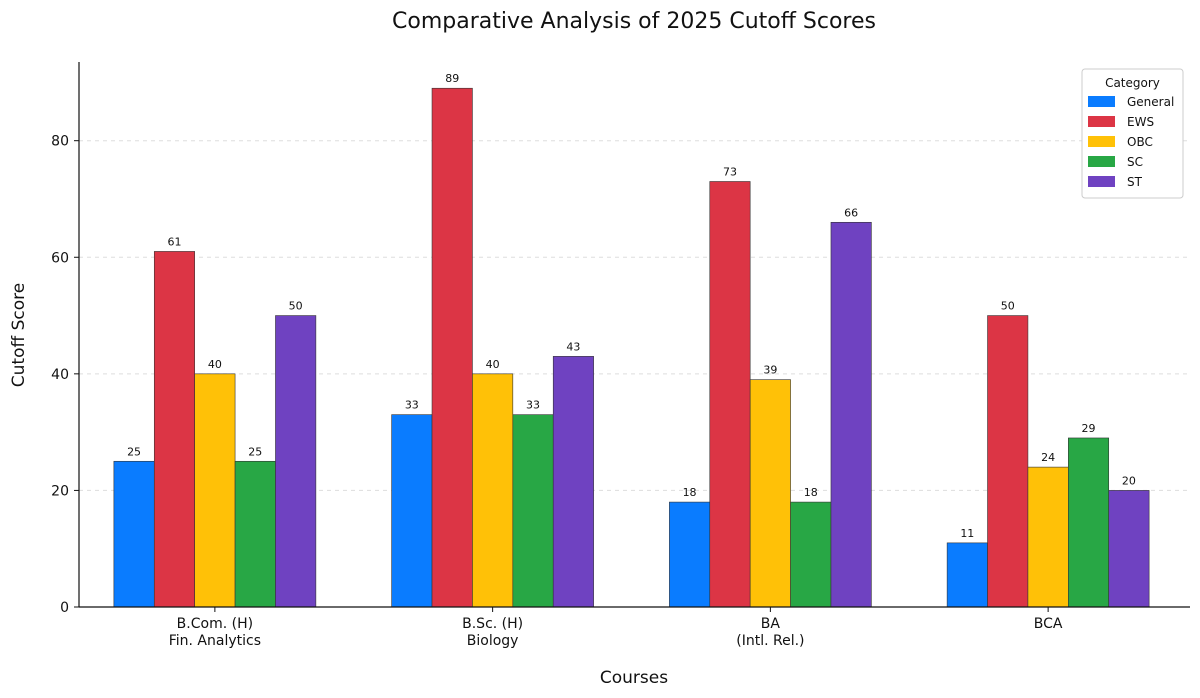 This screenshot has width=1200, height=698. What do you see at coordinates (1132, 133) in the screenshot?
I see `legend: Category General EWS OBC SC ST` at bounding box center [1132, 133].